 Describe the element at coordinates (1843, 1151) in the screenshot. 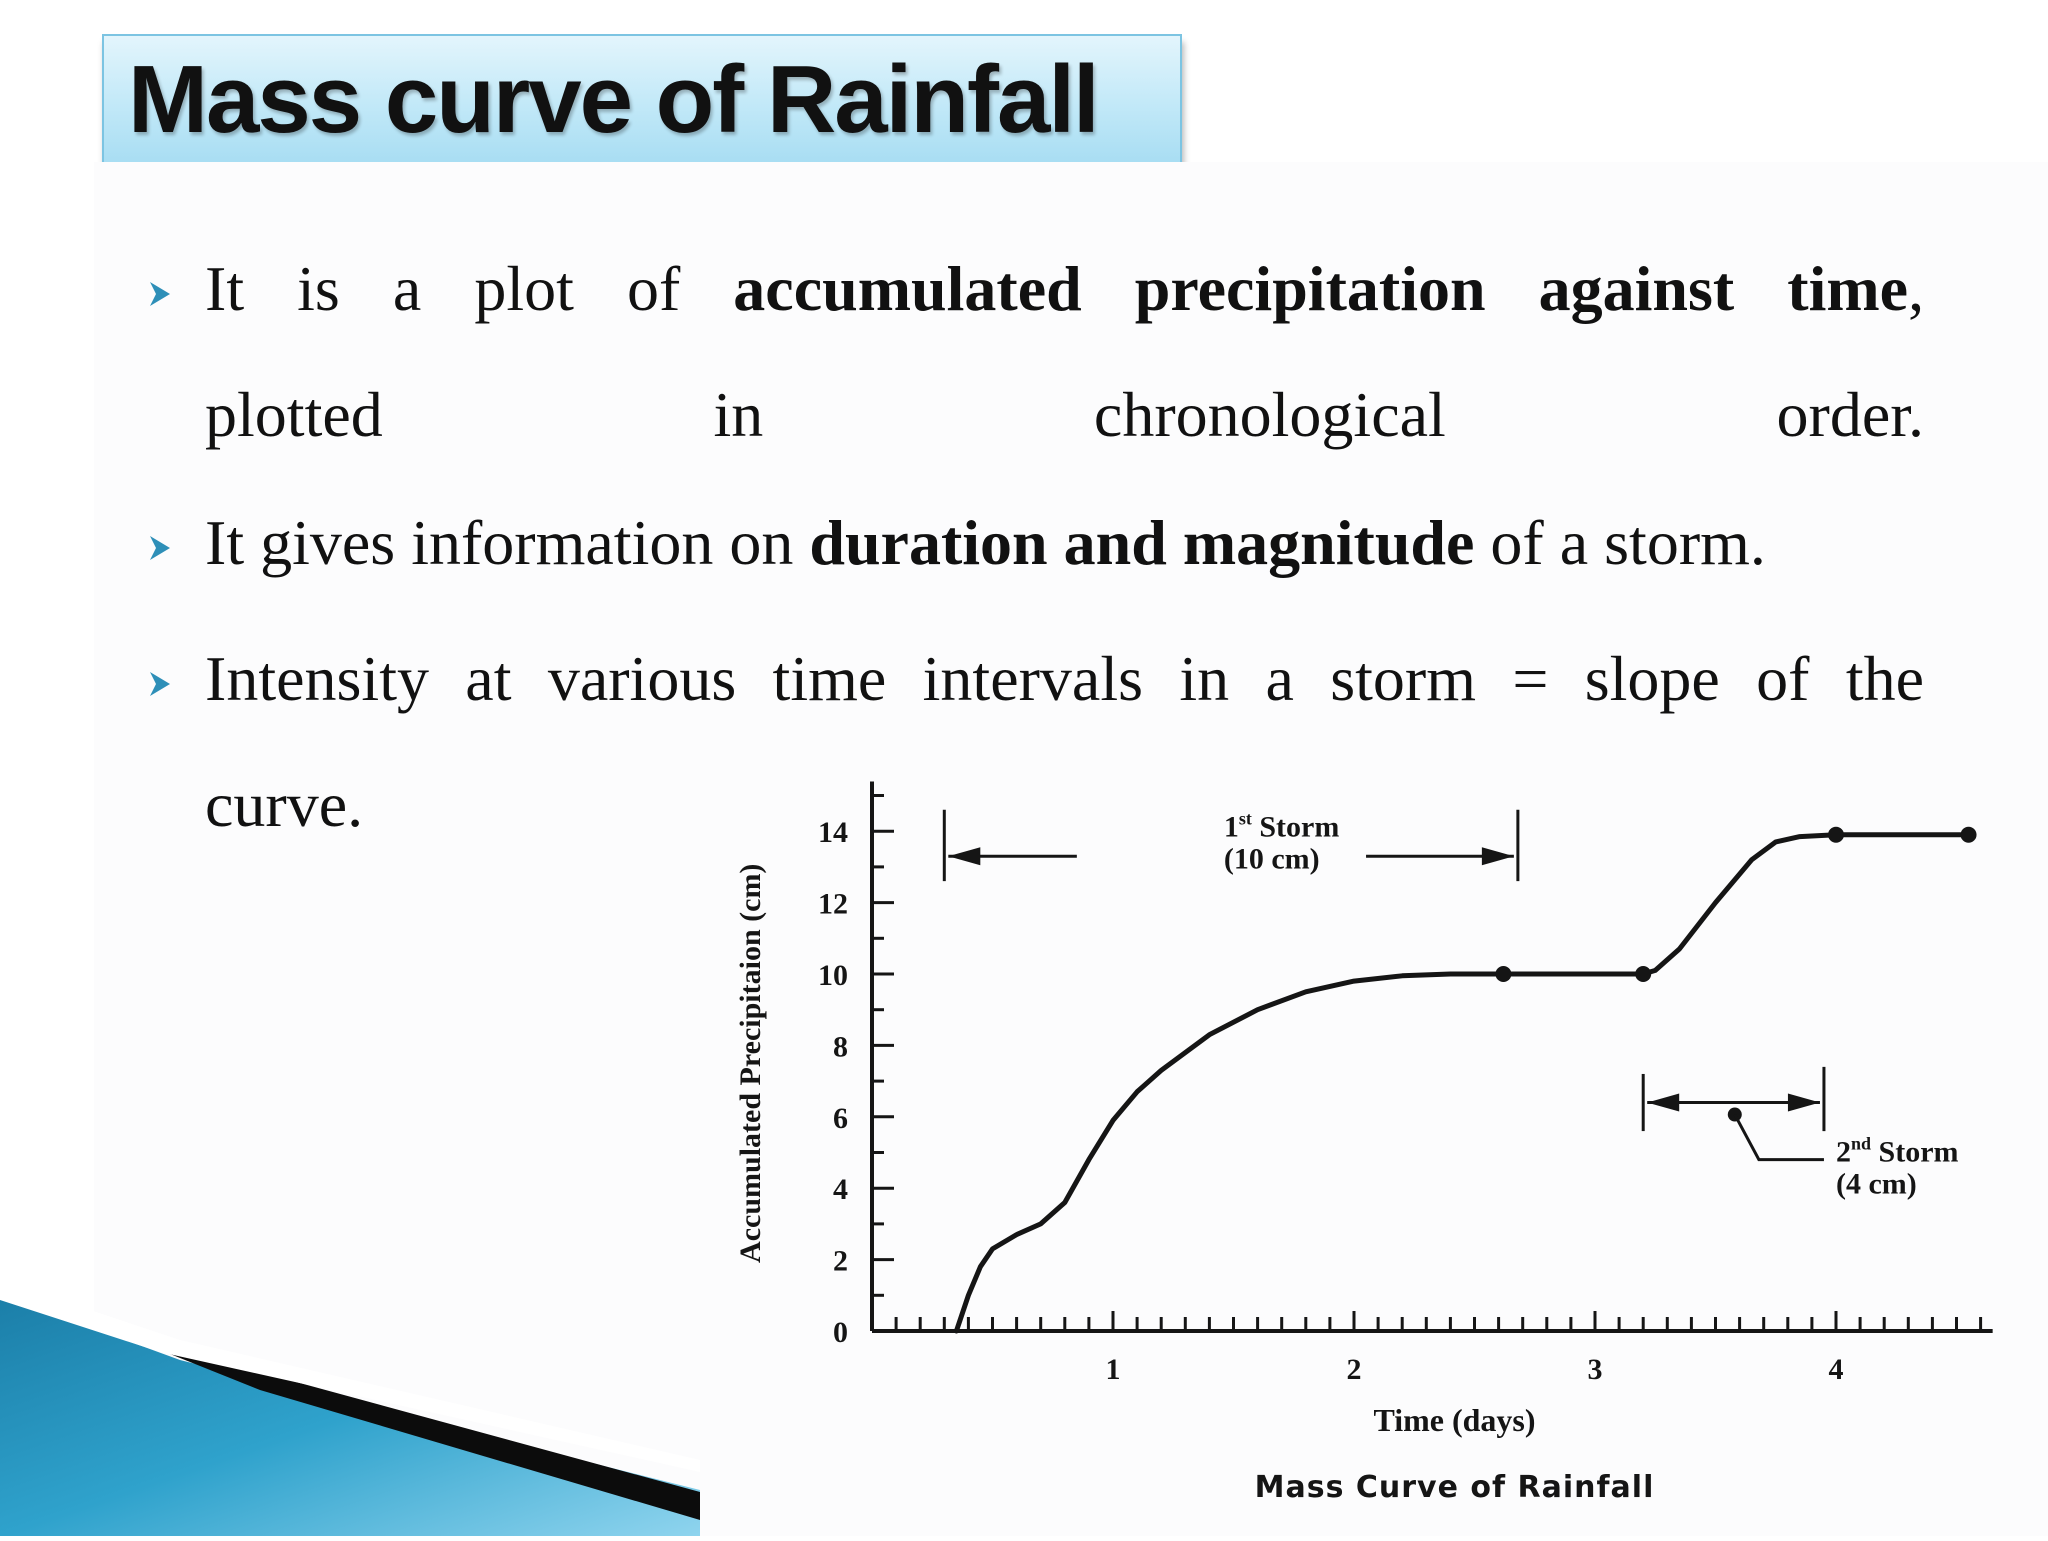

I see `storm-2-number: 2` at that location.